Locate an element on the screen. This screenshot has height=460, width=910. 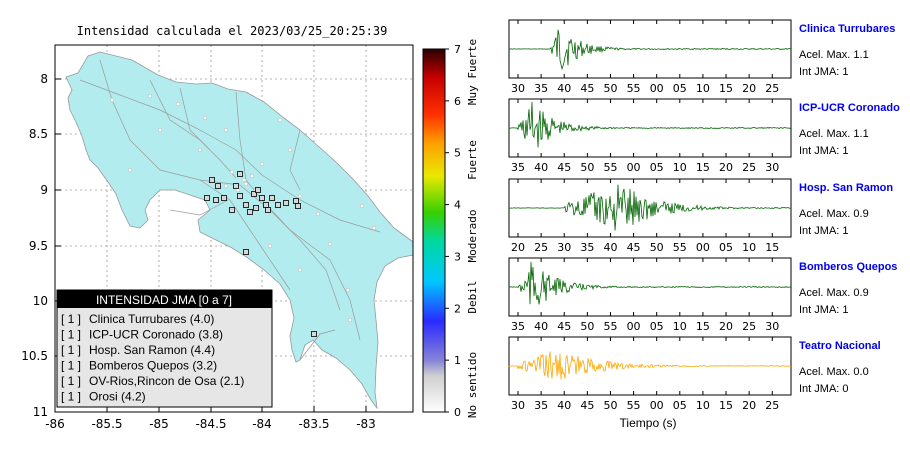
station-name: Teatro Nacional is located at coordinates (840, 346).